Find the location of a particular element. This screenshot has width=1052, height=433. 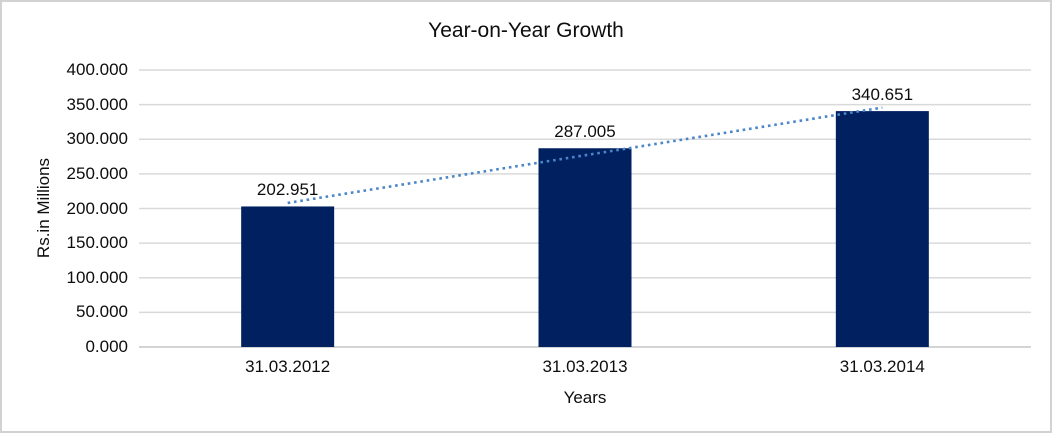

bar-31.03.2014 is located at coordinates (882, 229).